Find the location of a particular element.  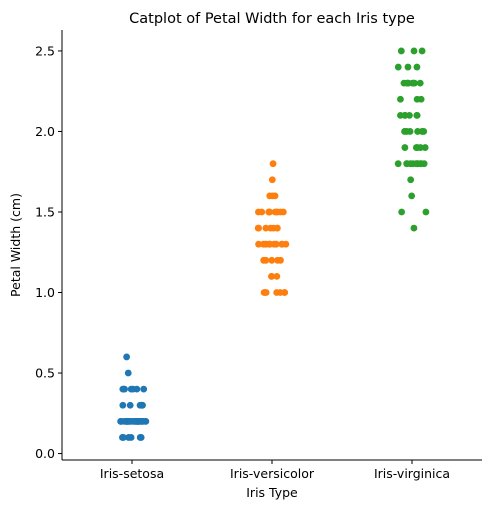

y-tick-label: 1.5 is located at coordinates (45, 211).